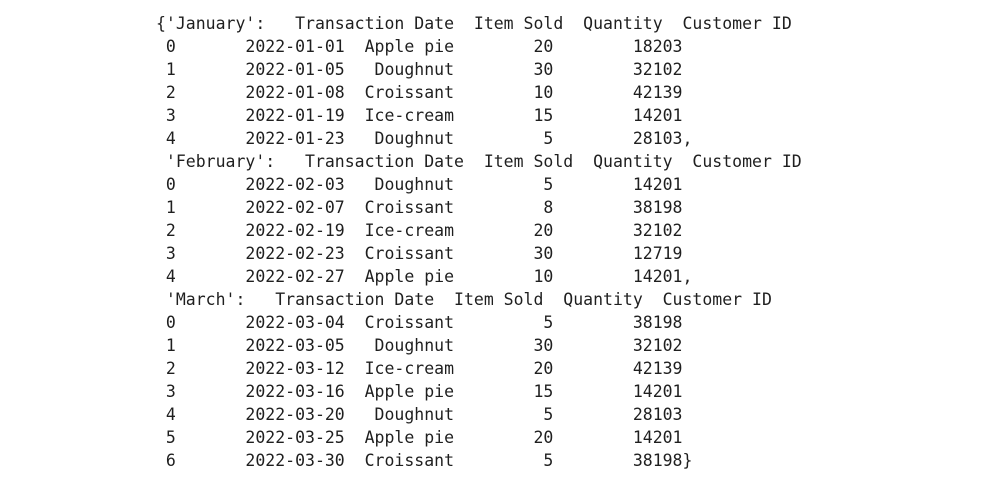 The width and height of the screenshot is (998, 483). Describe the element at coordinates (419, 253) in the screenshot. I see `table-row: 3 2022-02-23 Croissant 30 12719` at that location.